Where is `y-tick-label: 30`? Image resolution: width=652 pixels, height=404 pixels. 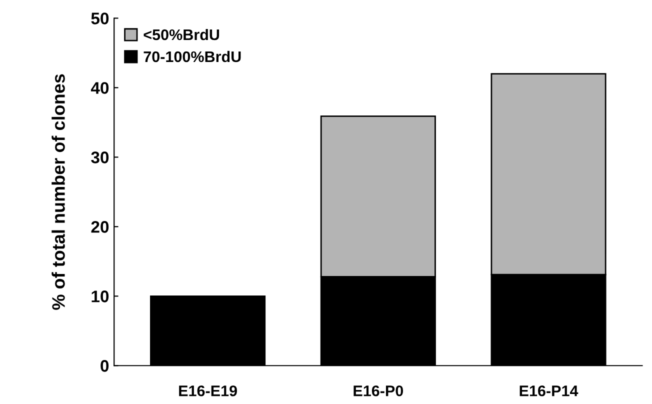
y-tick-label: 30 is located at coordinates (100, 158).